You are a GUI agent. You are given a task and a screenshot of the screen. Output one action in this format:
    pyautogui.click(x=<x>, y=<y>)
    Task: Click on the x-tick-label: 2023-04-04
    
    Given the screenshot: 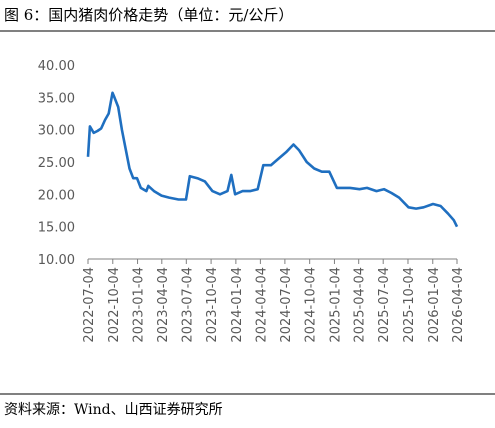 What is the action you would take?
    pyautogui.click(x=163, y=305)
    